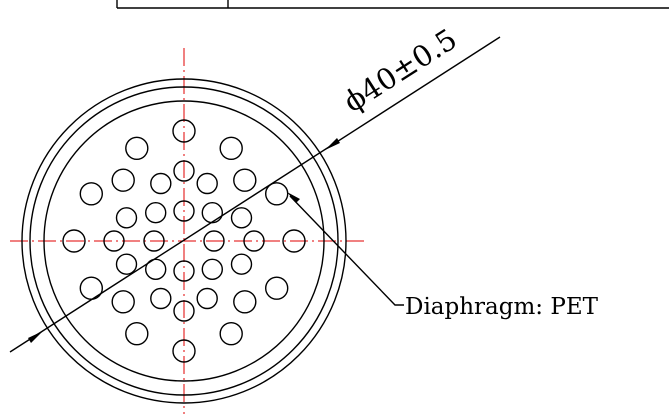 This screenshot has width=669, height=416. What do you see at coordinates (502, 307) in the screenshot?
I see `callout-text: Diaphragm: PET` at bounding box center [502, 307].